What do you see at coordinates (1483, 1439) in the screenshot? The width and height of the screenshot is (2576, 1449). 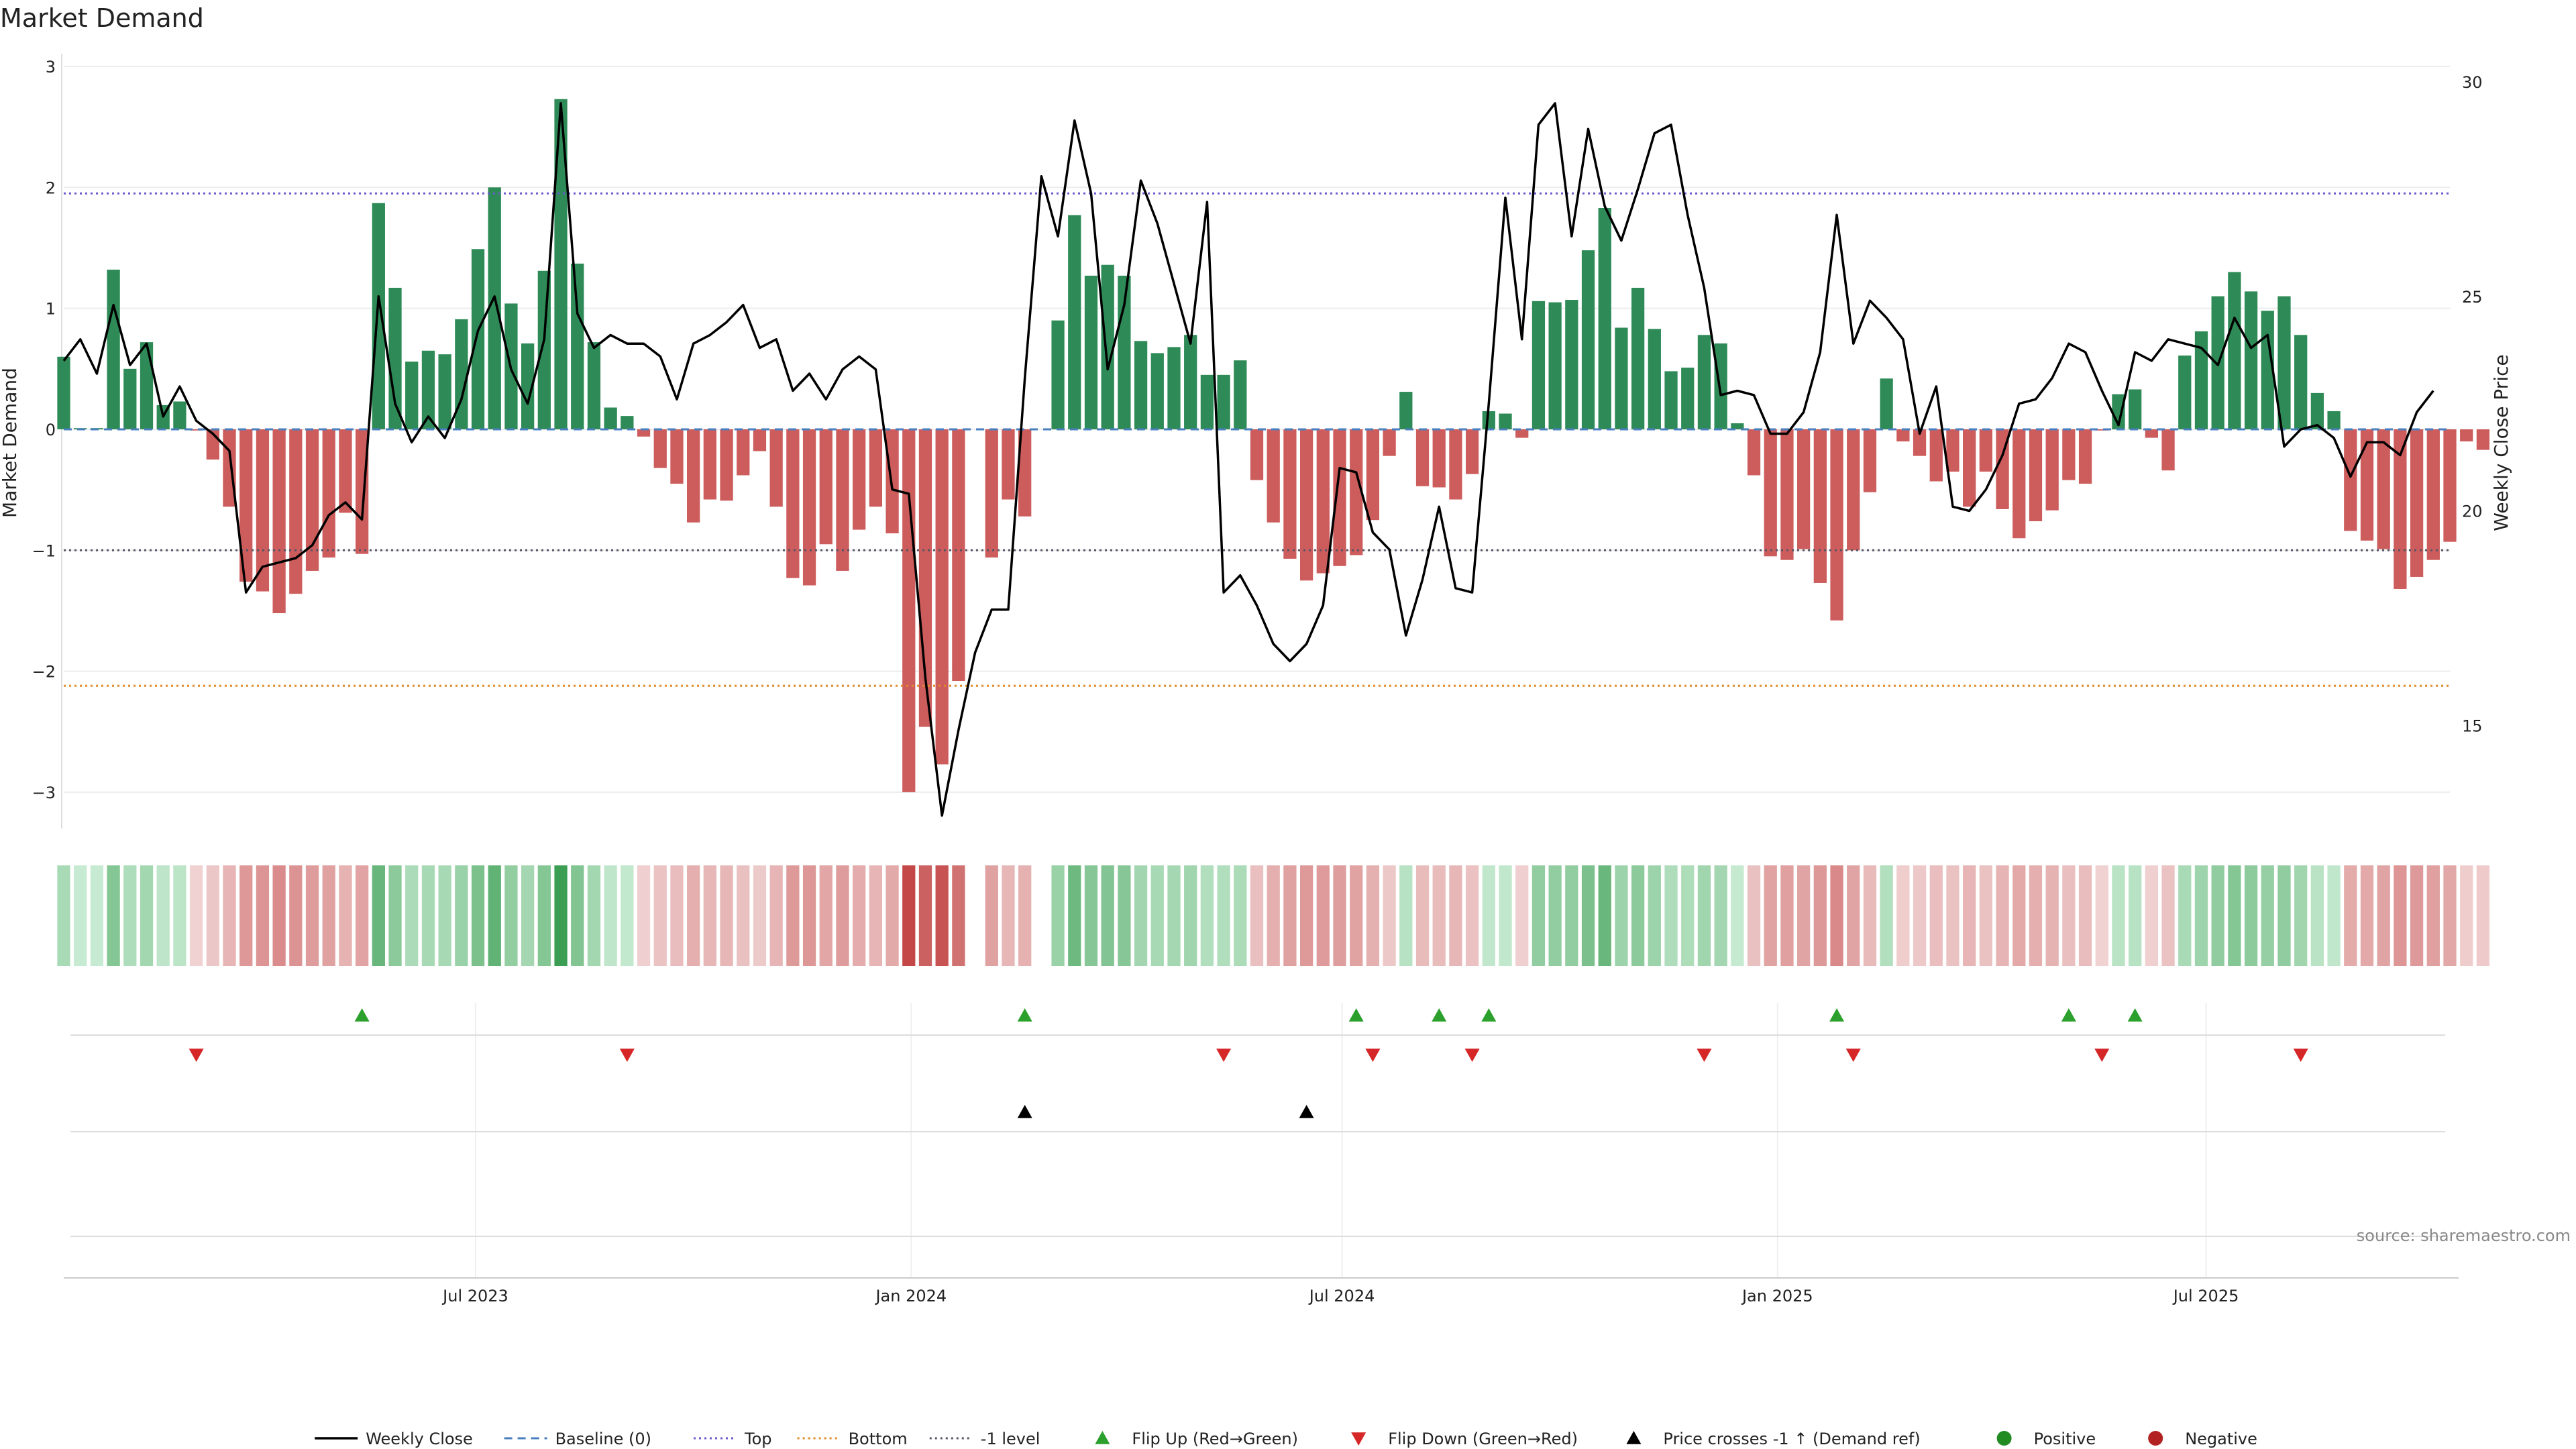 I see `legend-label: Flip Down (Green→Red)` at bounding box center [1483, 1439].